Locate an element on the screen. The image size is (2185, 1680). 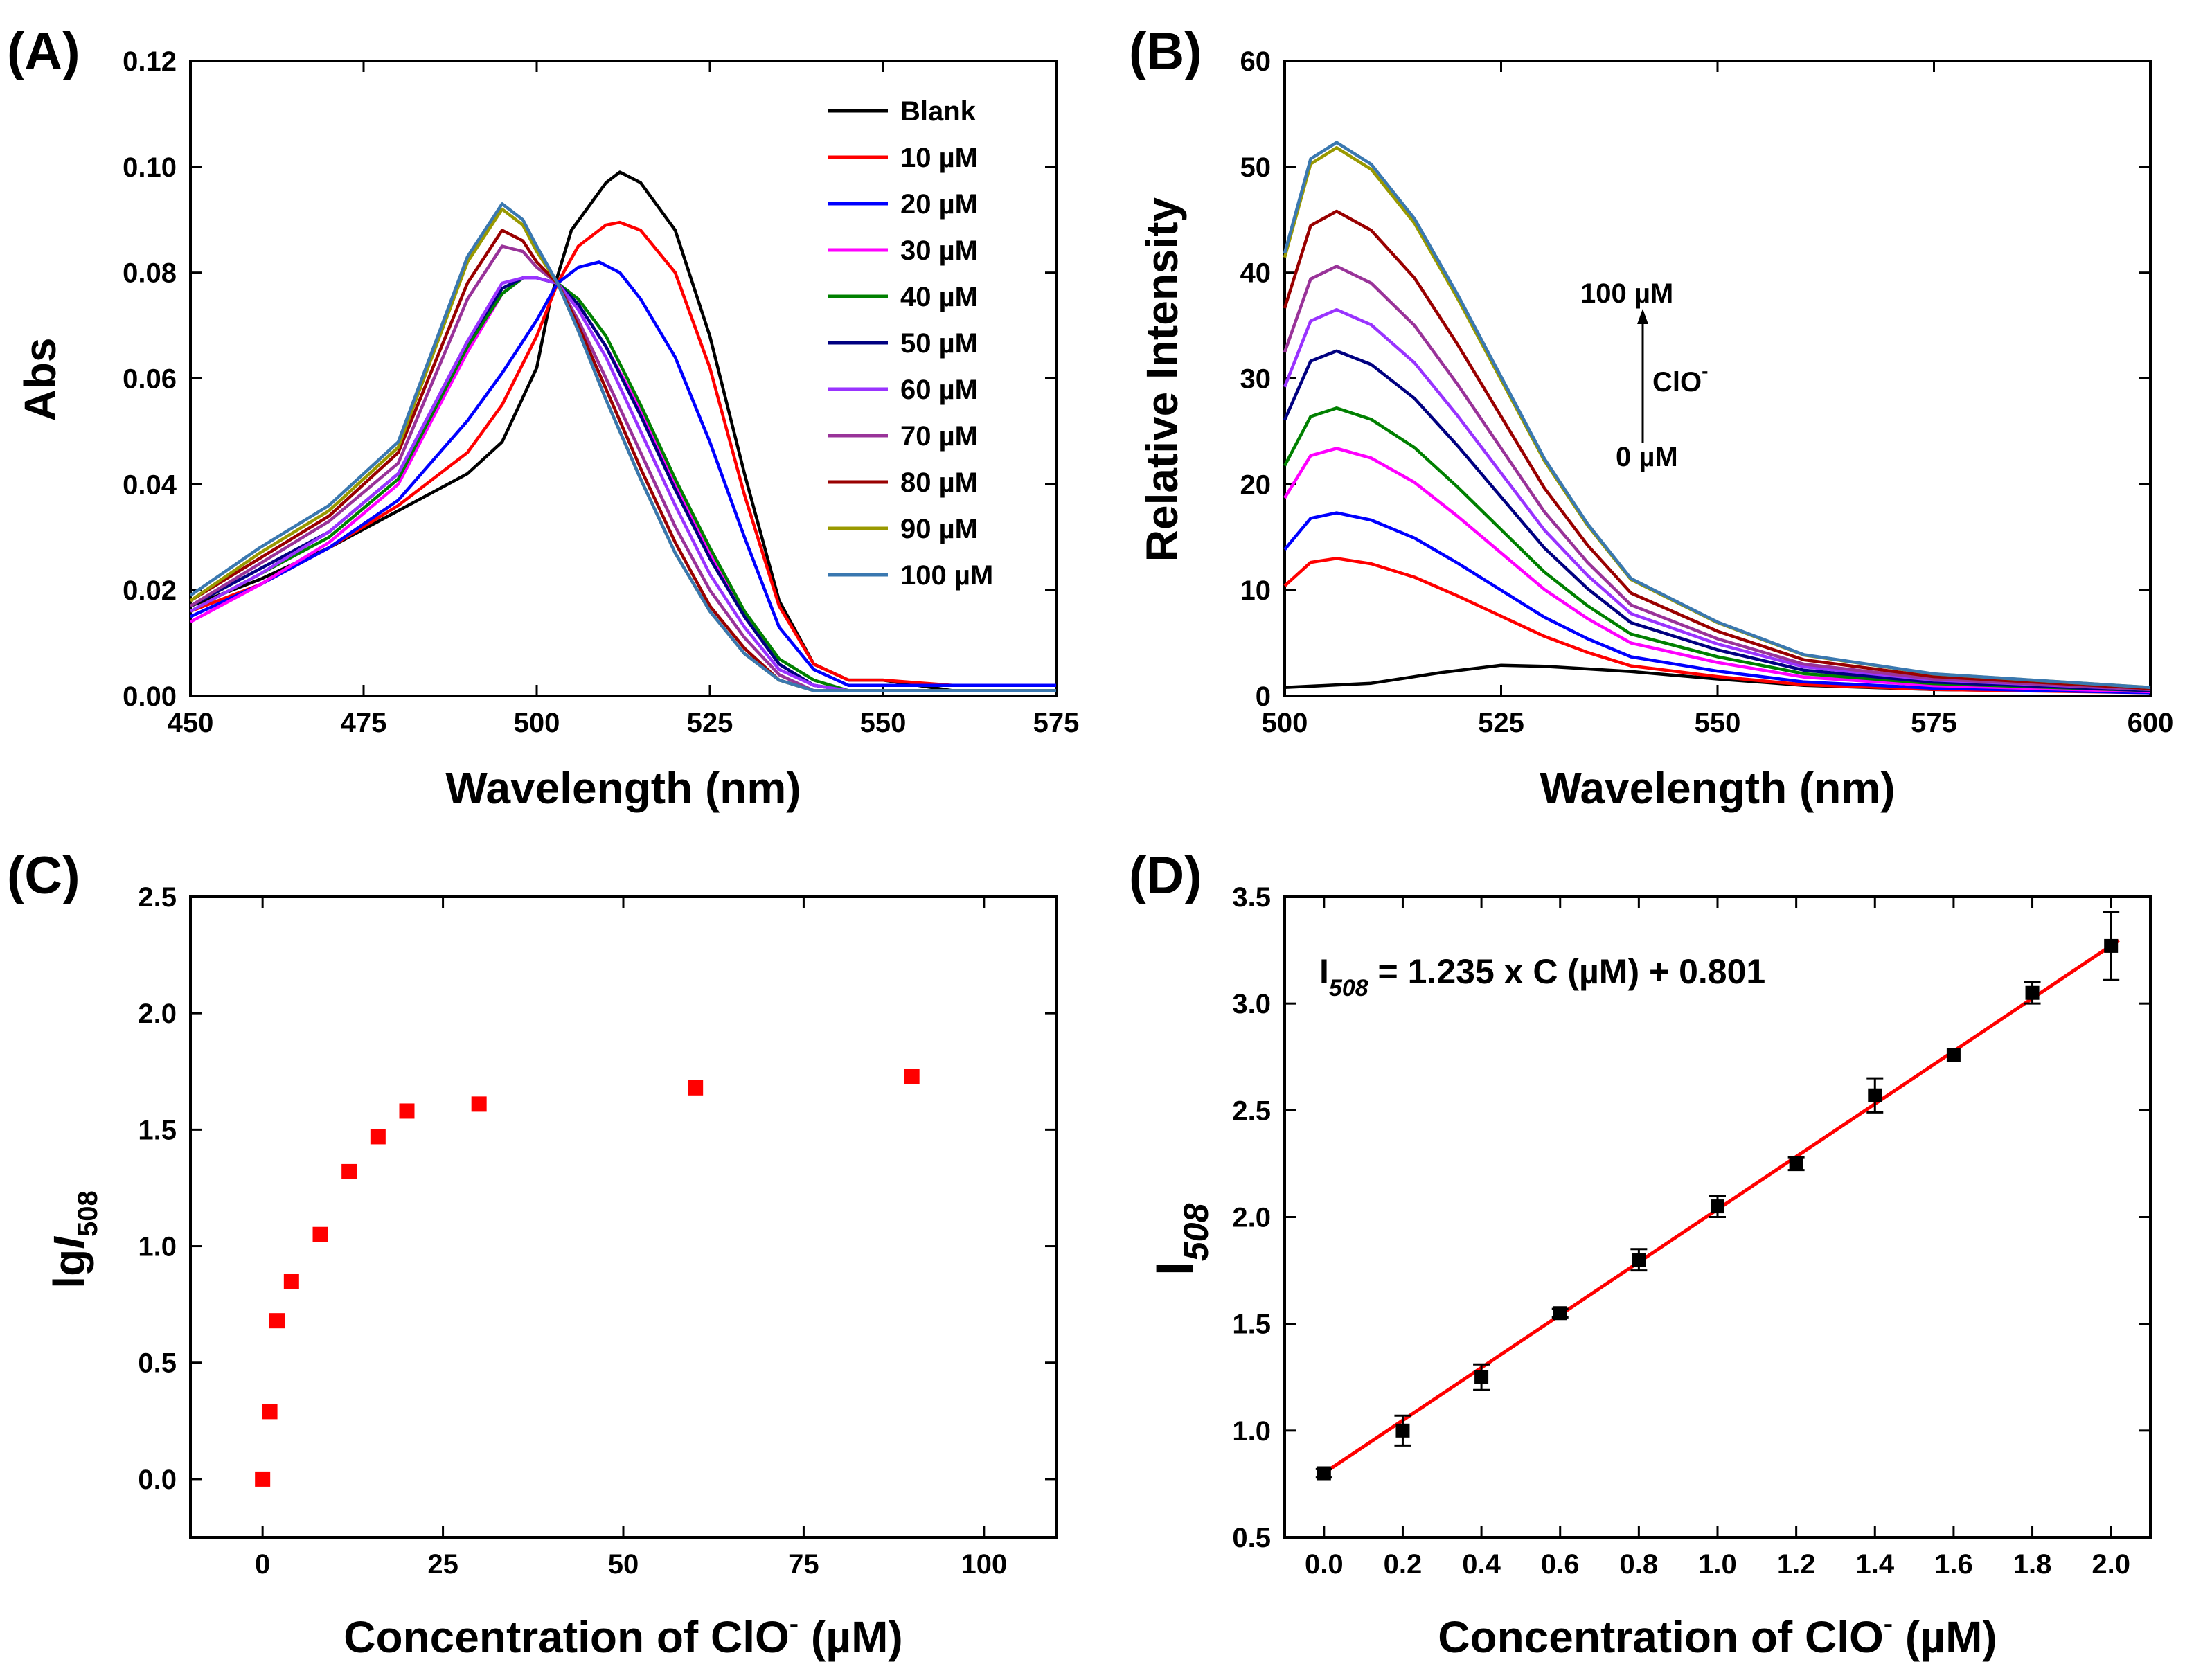
legend-entry: 10 µM is located at coordinates (939, 158).